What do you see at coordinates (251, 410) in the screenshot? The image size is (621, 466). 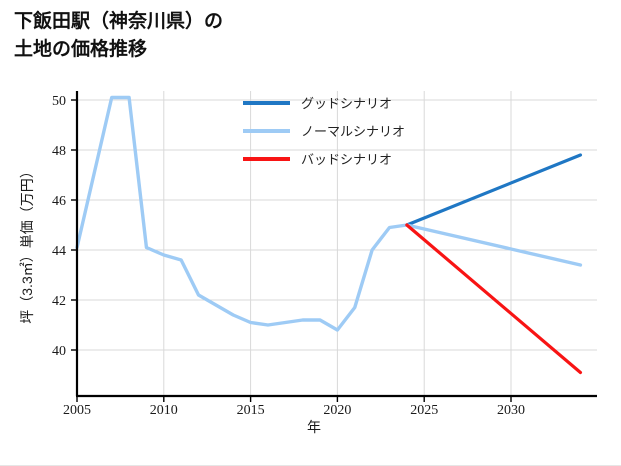 I see `x-tick-label: 2015` at bounding box center [251, 410].